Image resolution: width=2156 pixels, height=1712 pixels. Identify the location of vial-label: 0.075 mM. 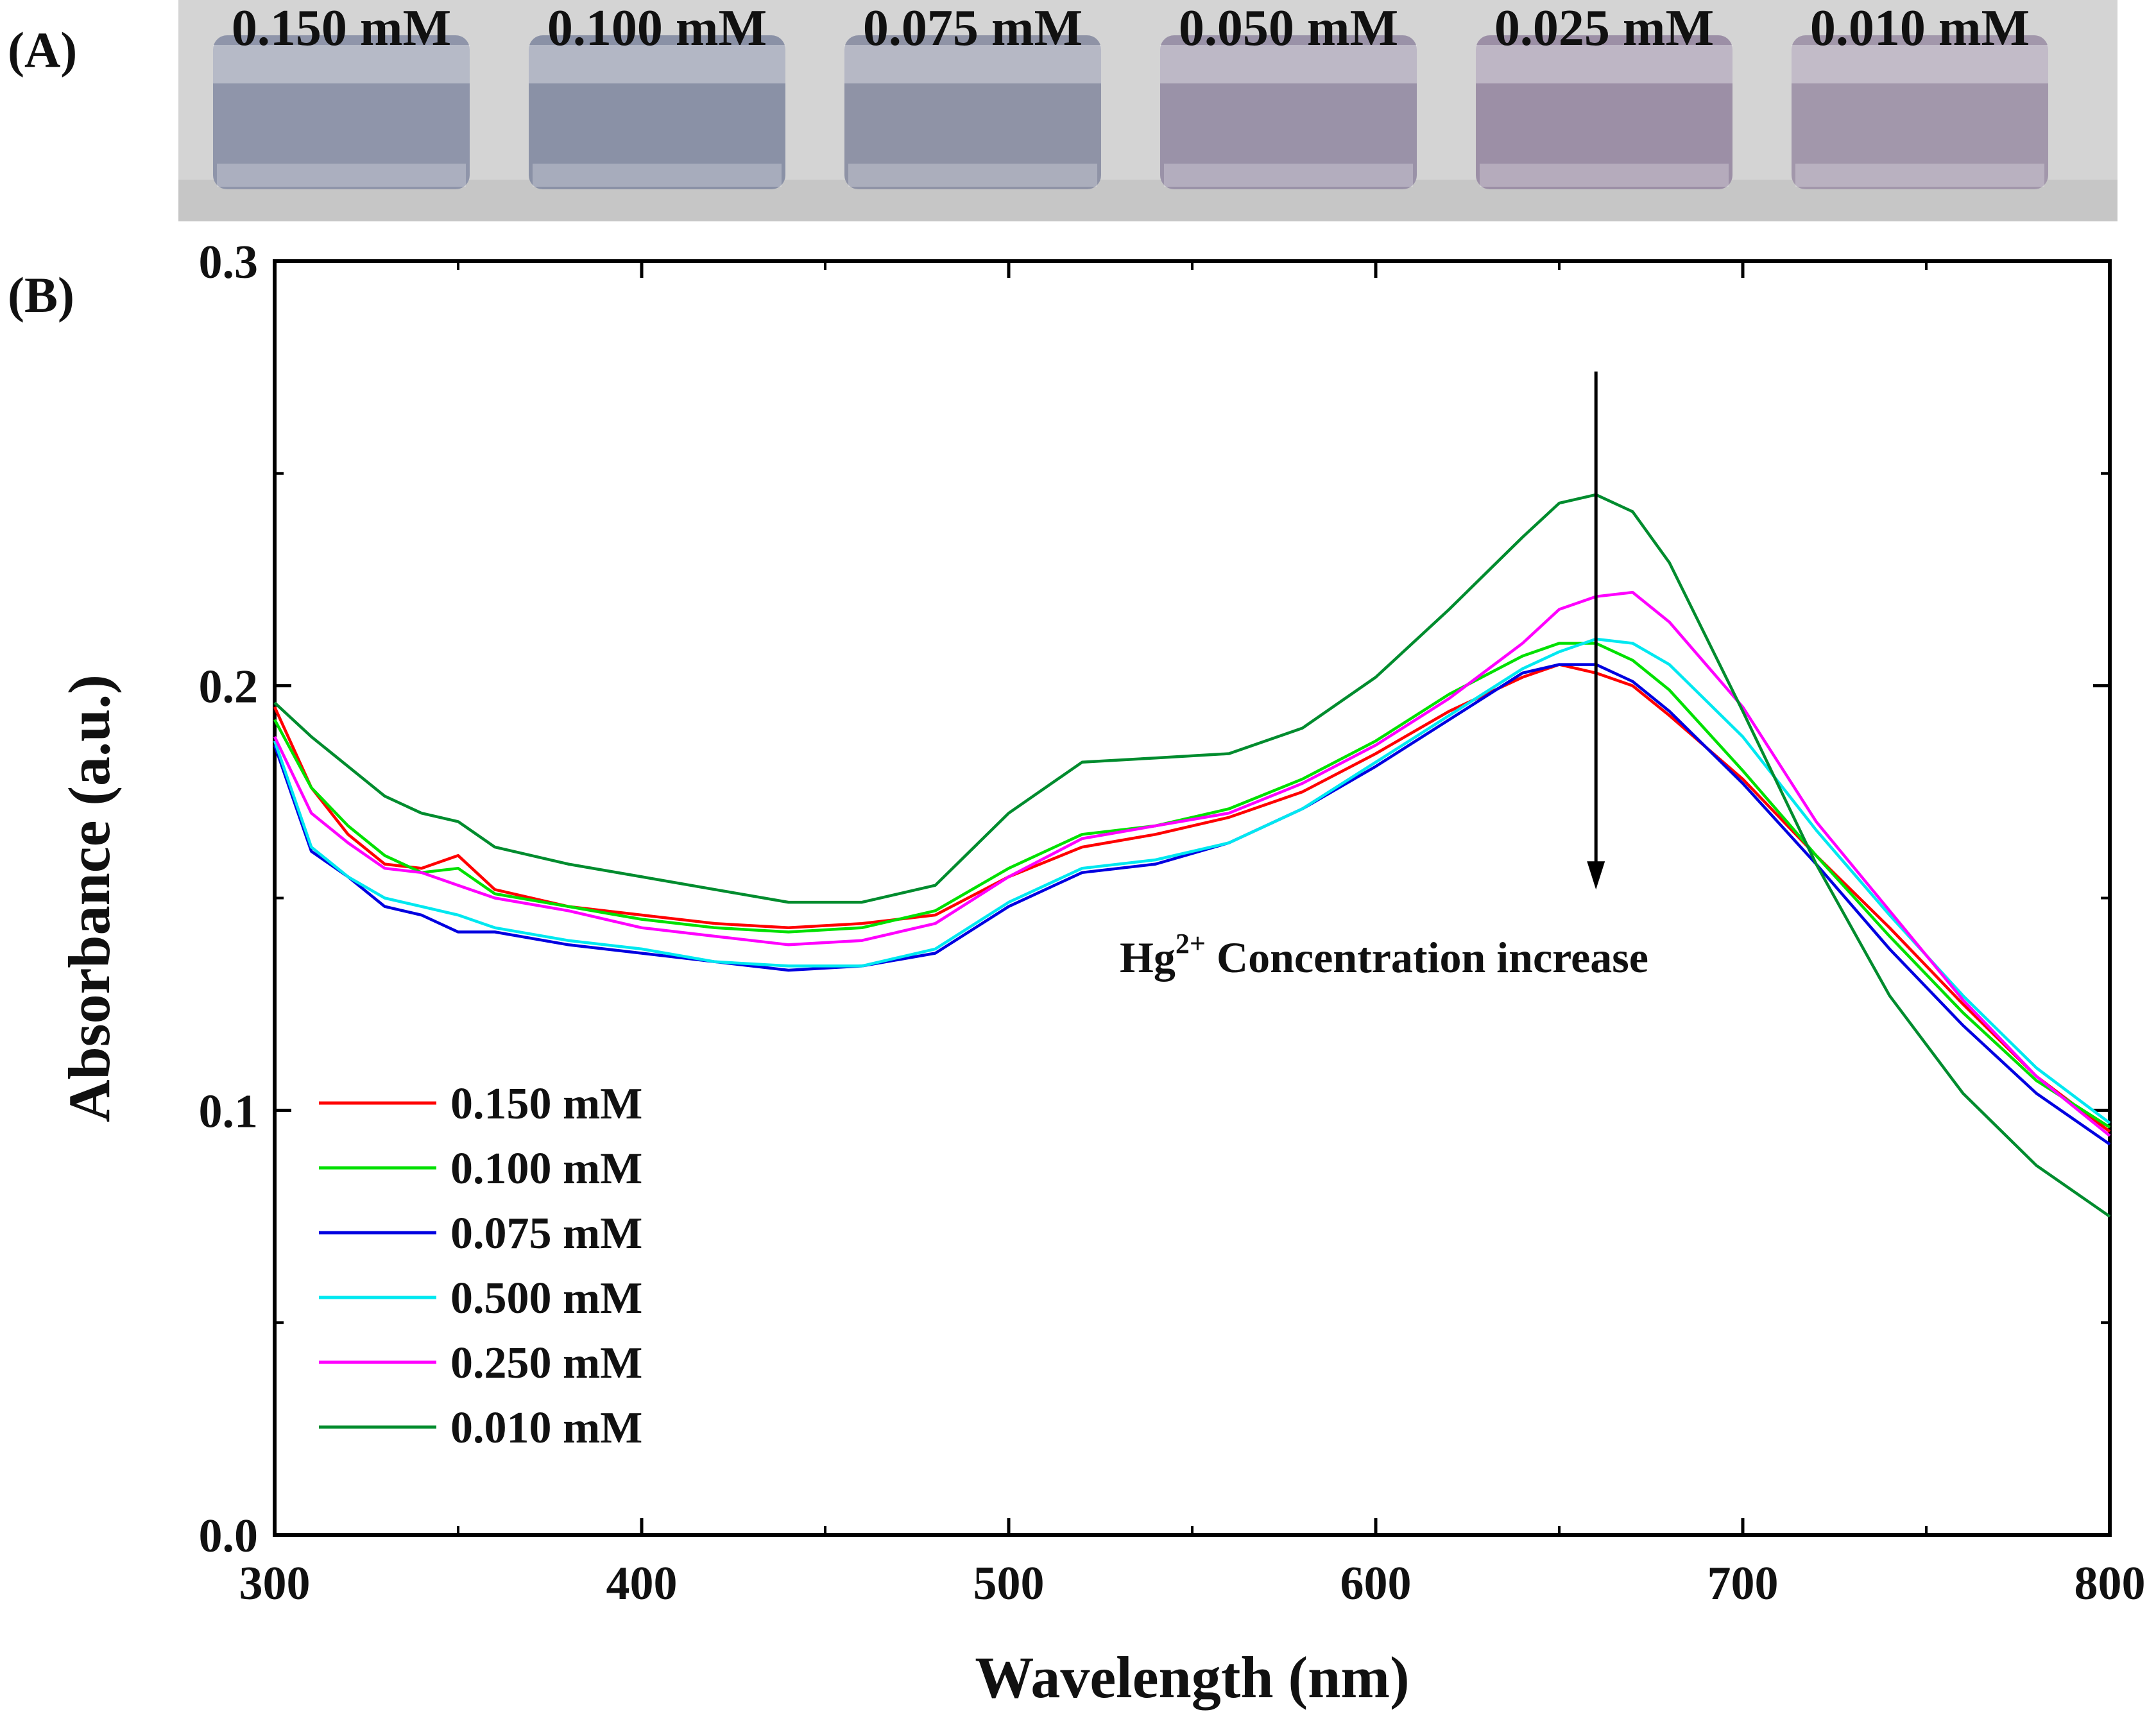
(973, 28).